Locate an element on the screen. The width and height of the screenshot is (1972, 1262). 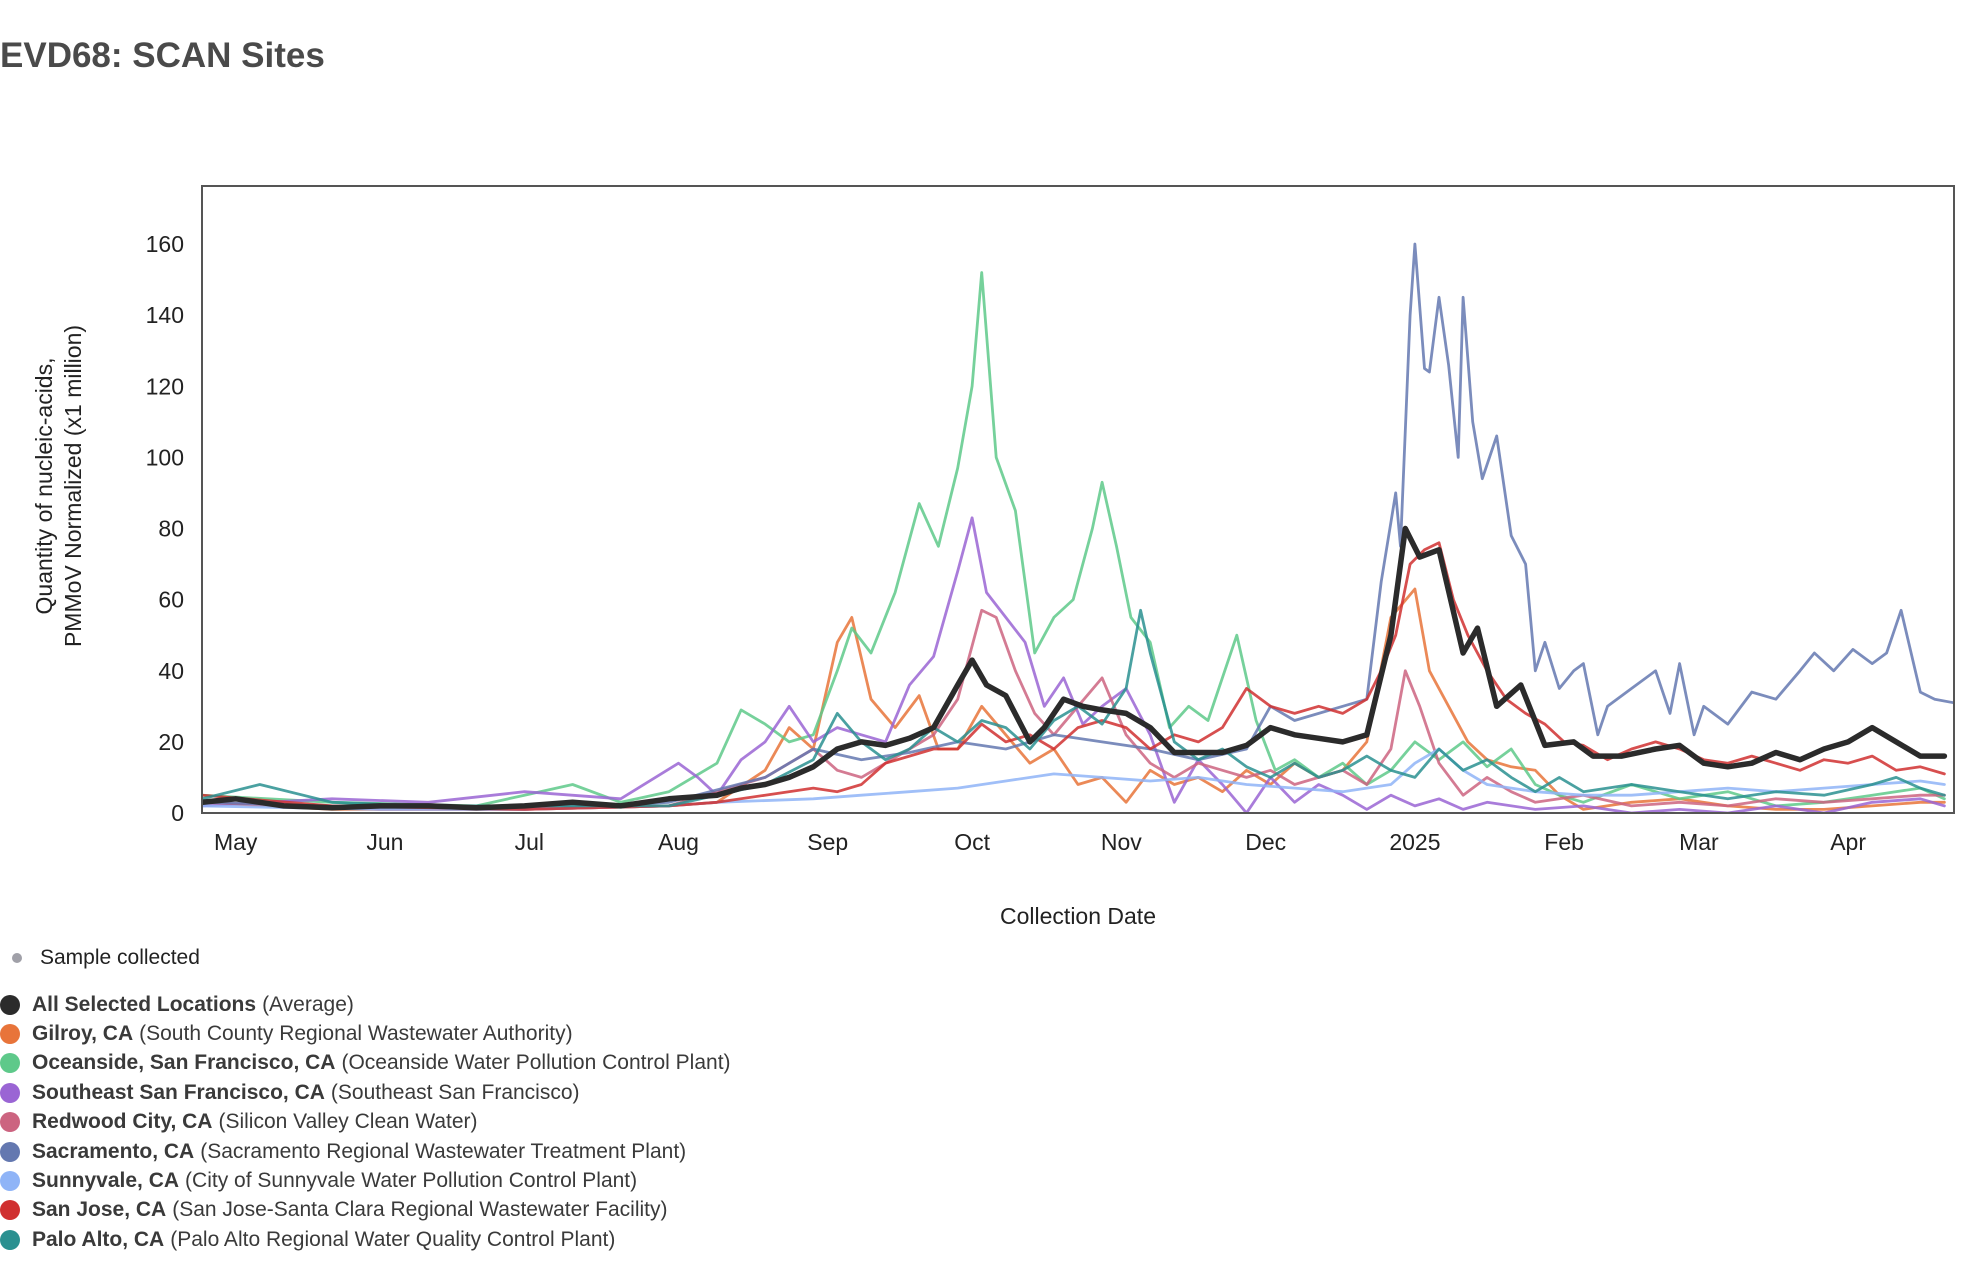
series-line-redwood-city-ca is located at coordinates (1074, 709).